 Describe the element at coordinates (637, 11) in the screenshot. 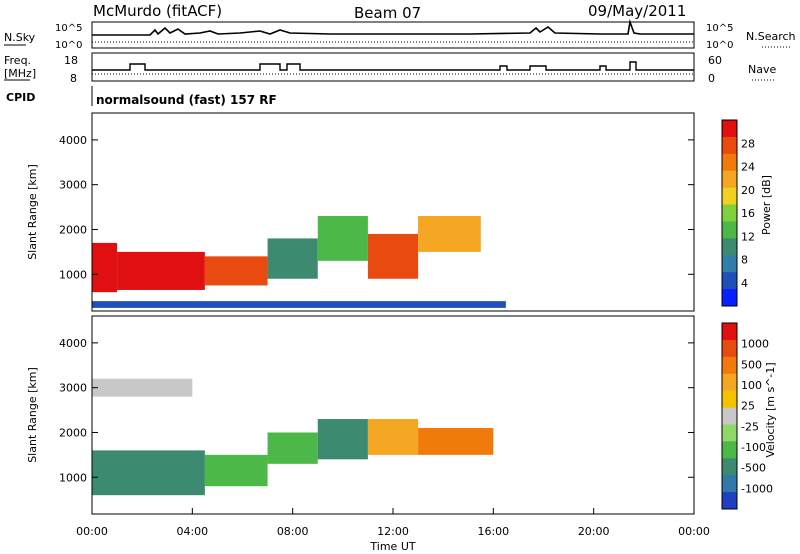

I see `date-title: 09/May/2011` at that location.